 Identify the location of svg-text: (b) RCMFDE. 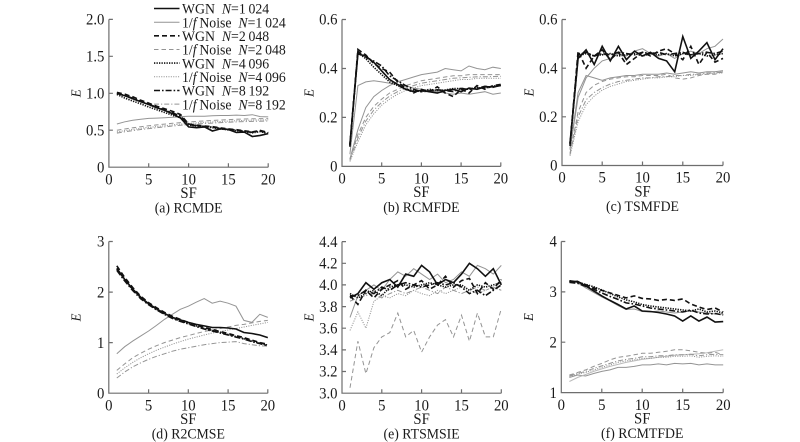
(421, 207).